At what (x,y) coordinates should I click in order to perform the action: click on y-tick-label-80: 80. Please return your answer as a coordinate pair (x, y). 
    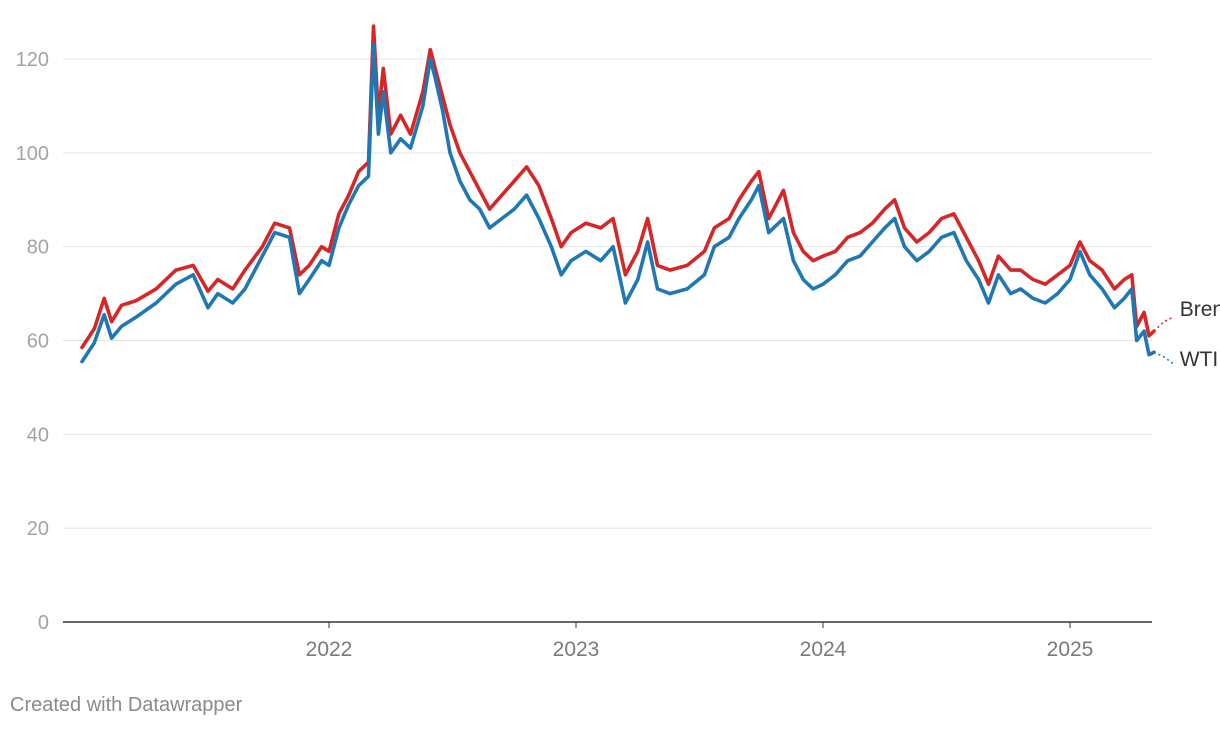
    Looking at the image, I should click on (38, 248).